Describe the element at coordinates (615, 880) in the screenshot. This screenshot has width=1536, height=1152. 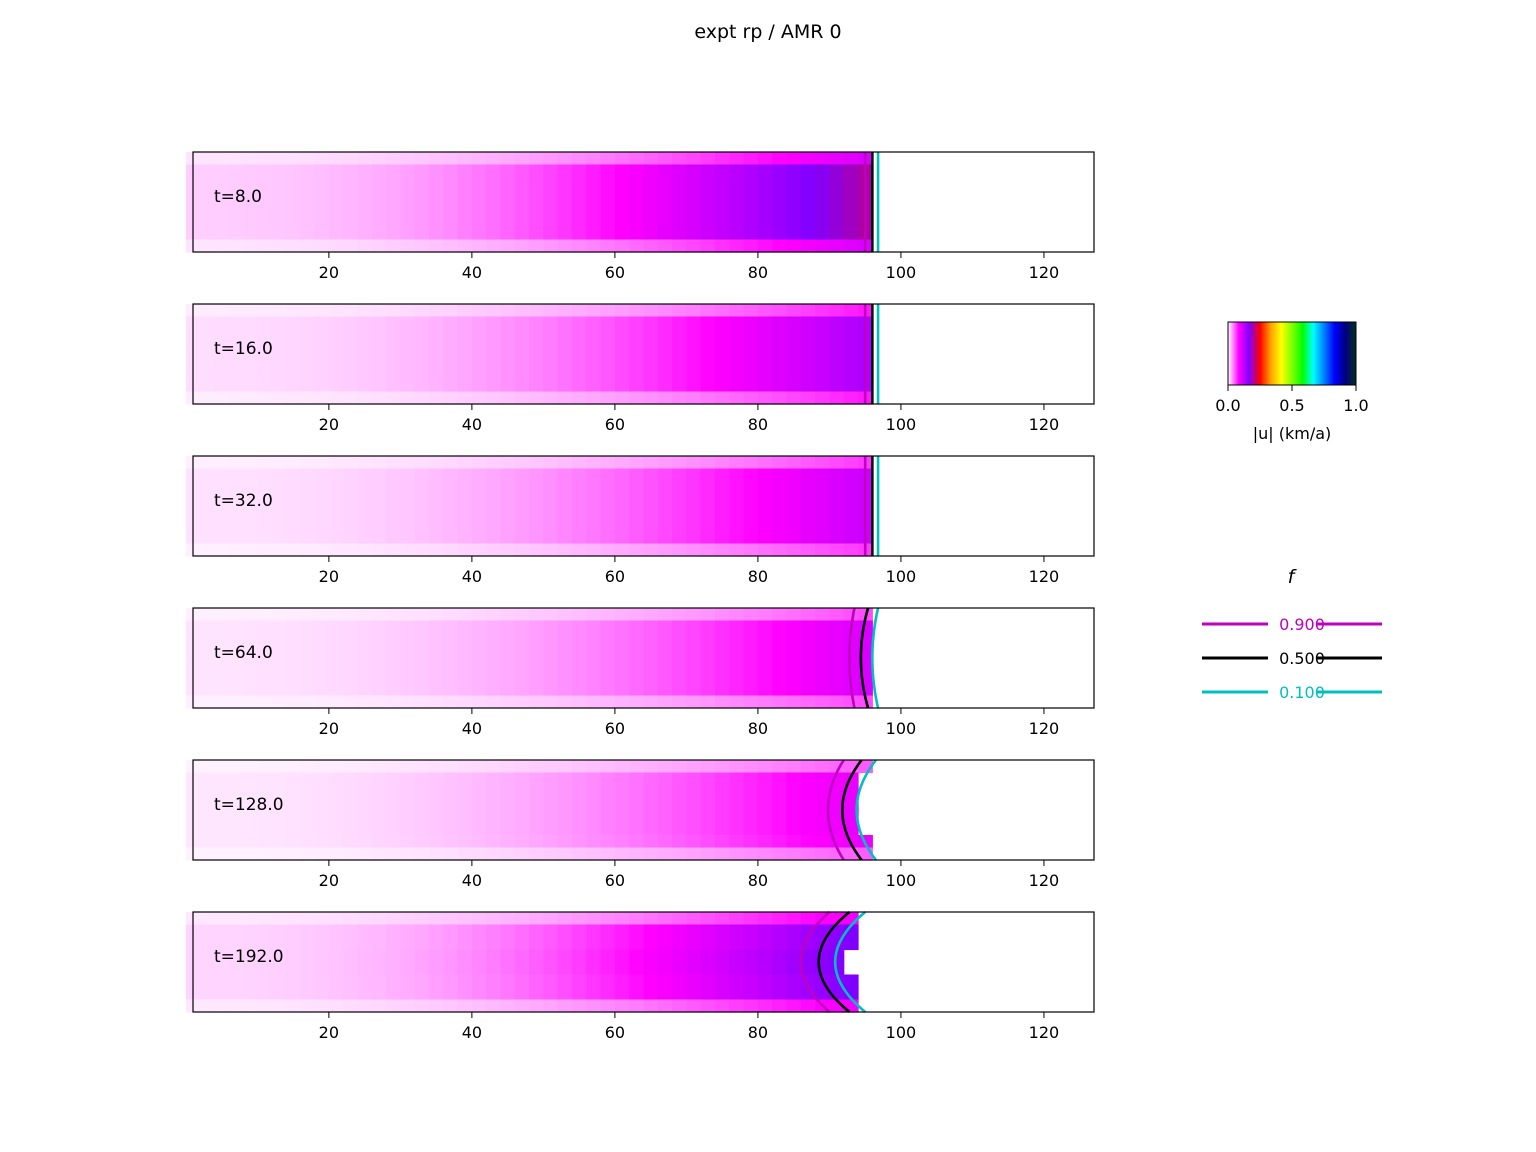
I see `x-tick-label: 60` at that location.